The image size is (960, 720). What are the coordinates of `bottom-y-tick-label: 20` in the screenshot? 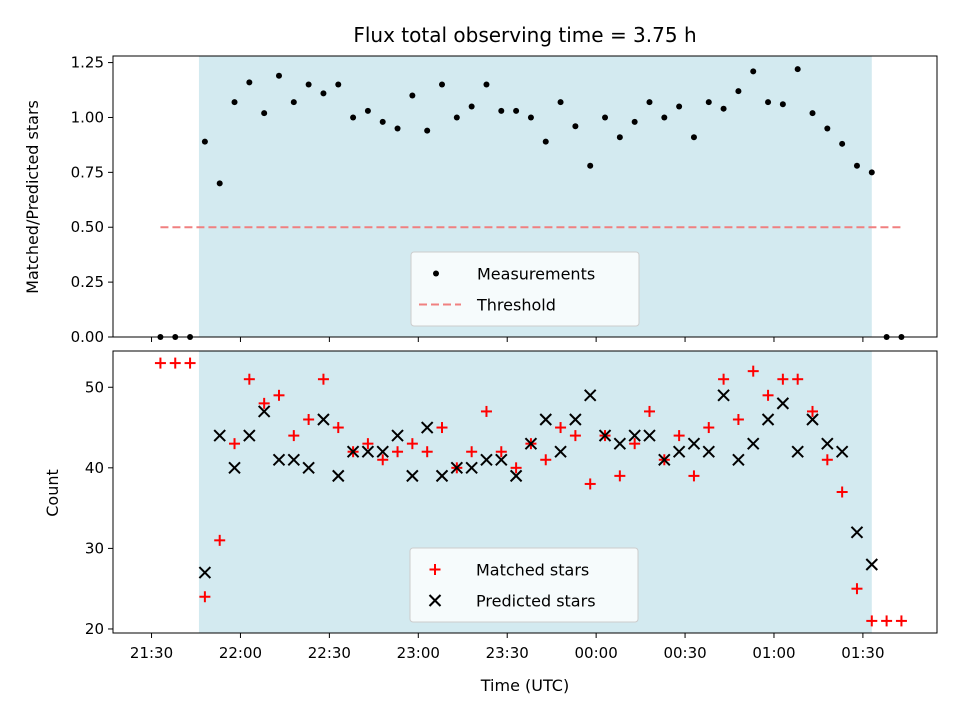 It's located at (94, 629).